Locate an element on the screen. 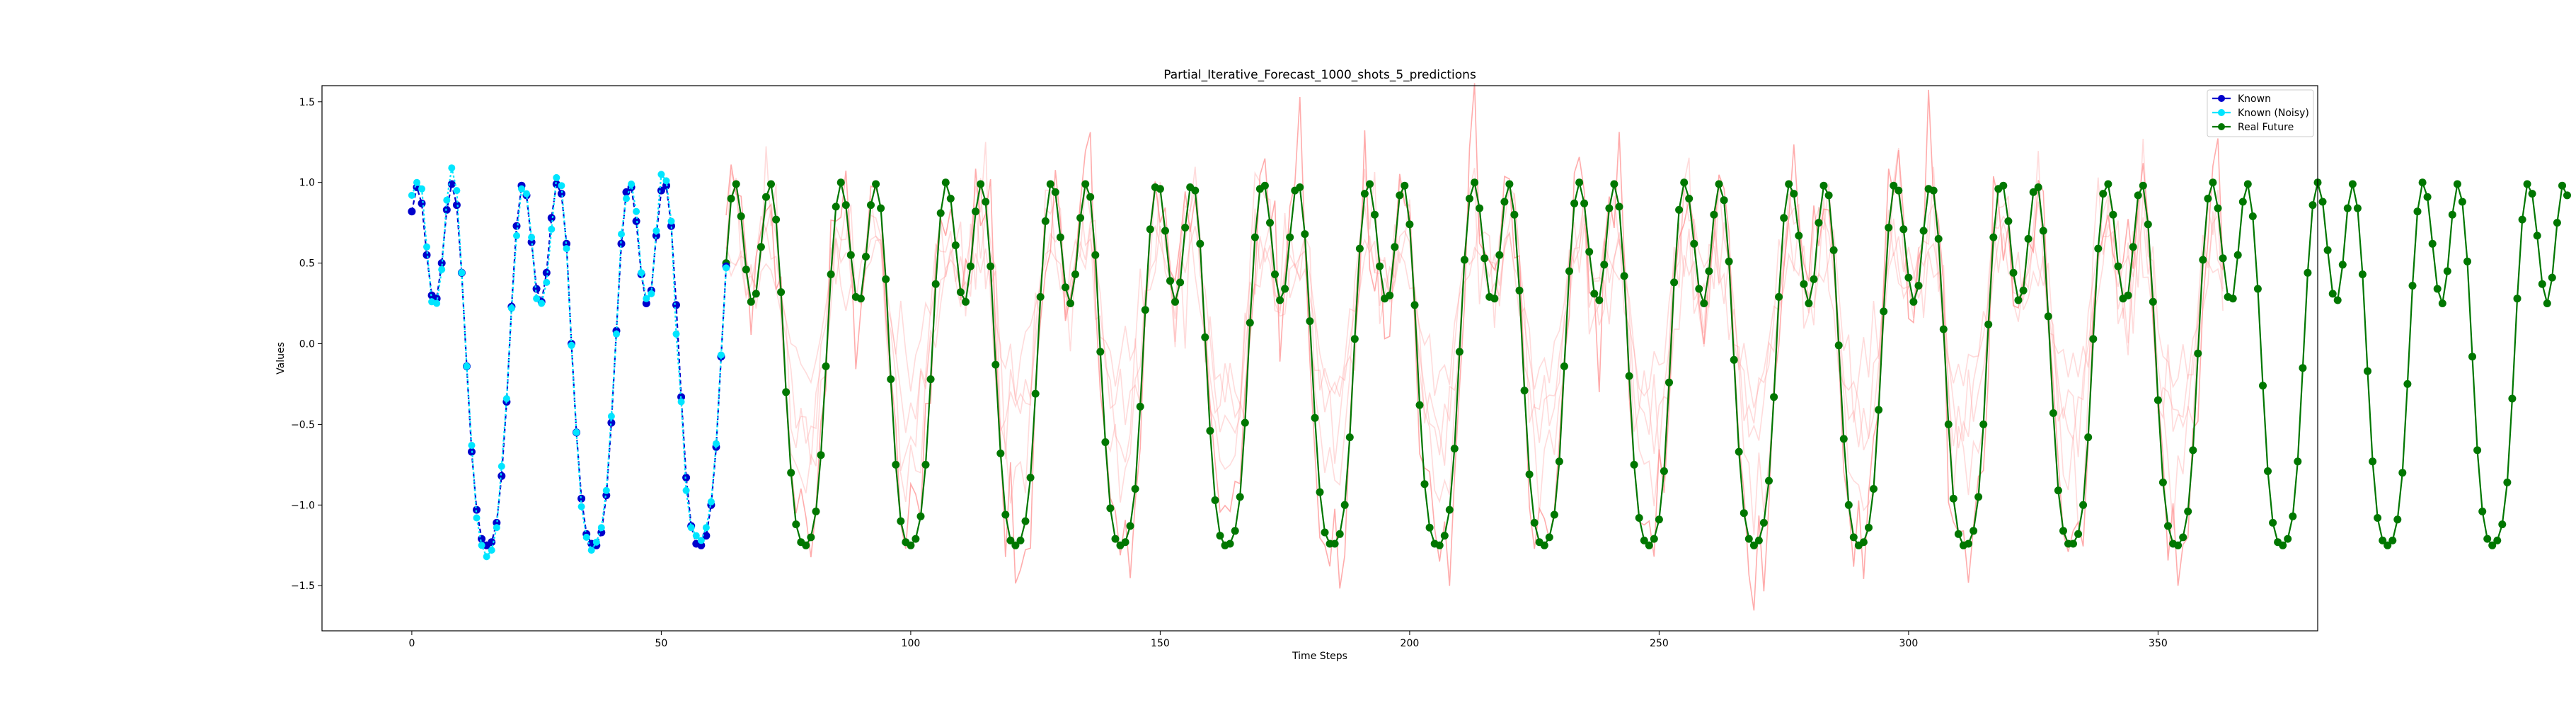  y-tick-label-0: −1.5 is located at coordinates (303, 586).